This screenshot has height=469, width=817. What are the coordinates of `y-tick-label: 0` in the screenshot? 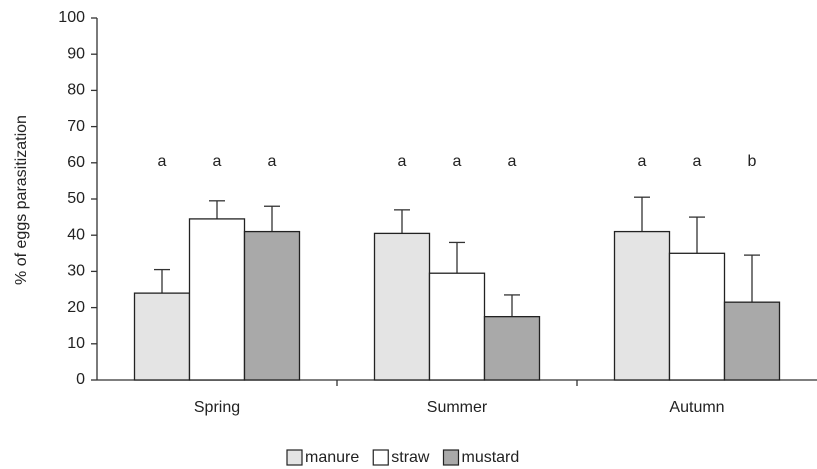 It's located at (80, 379).